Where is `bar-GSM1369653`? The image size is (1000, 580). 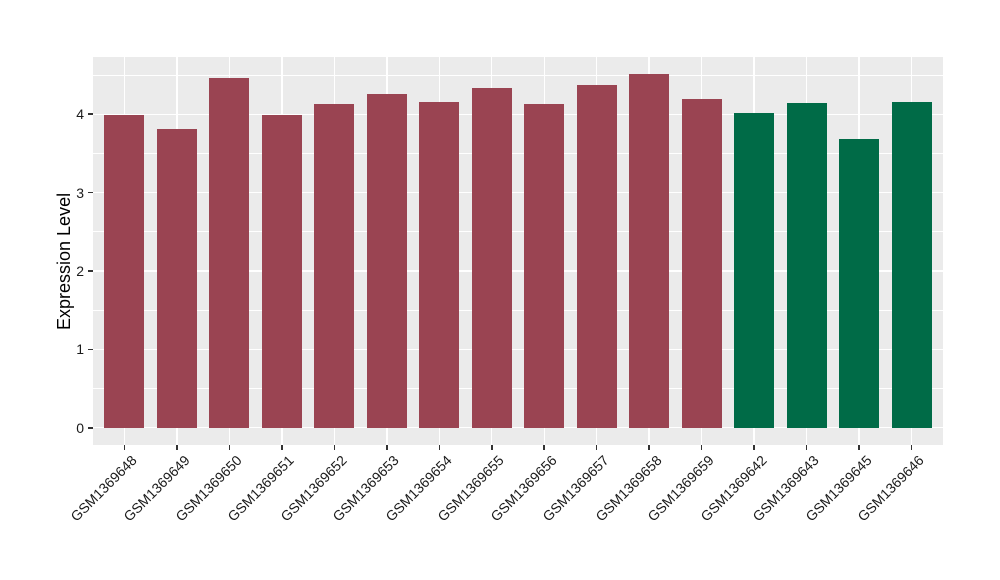
bar-GSM1369653 is located at coordinates (386, 260).